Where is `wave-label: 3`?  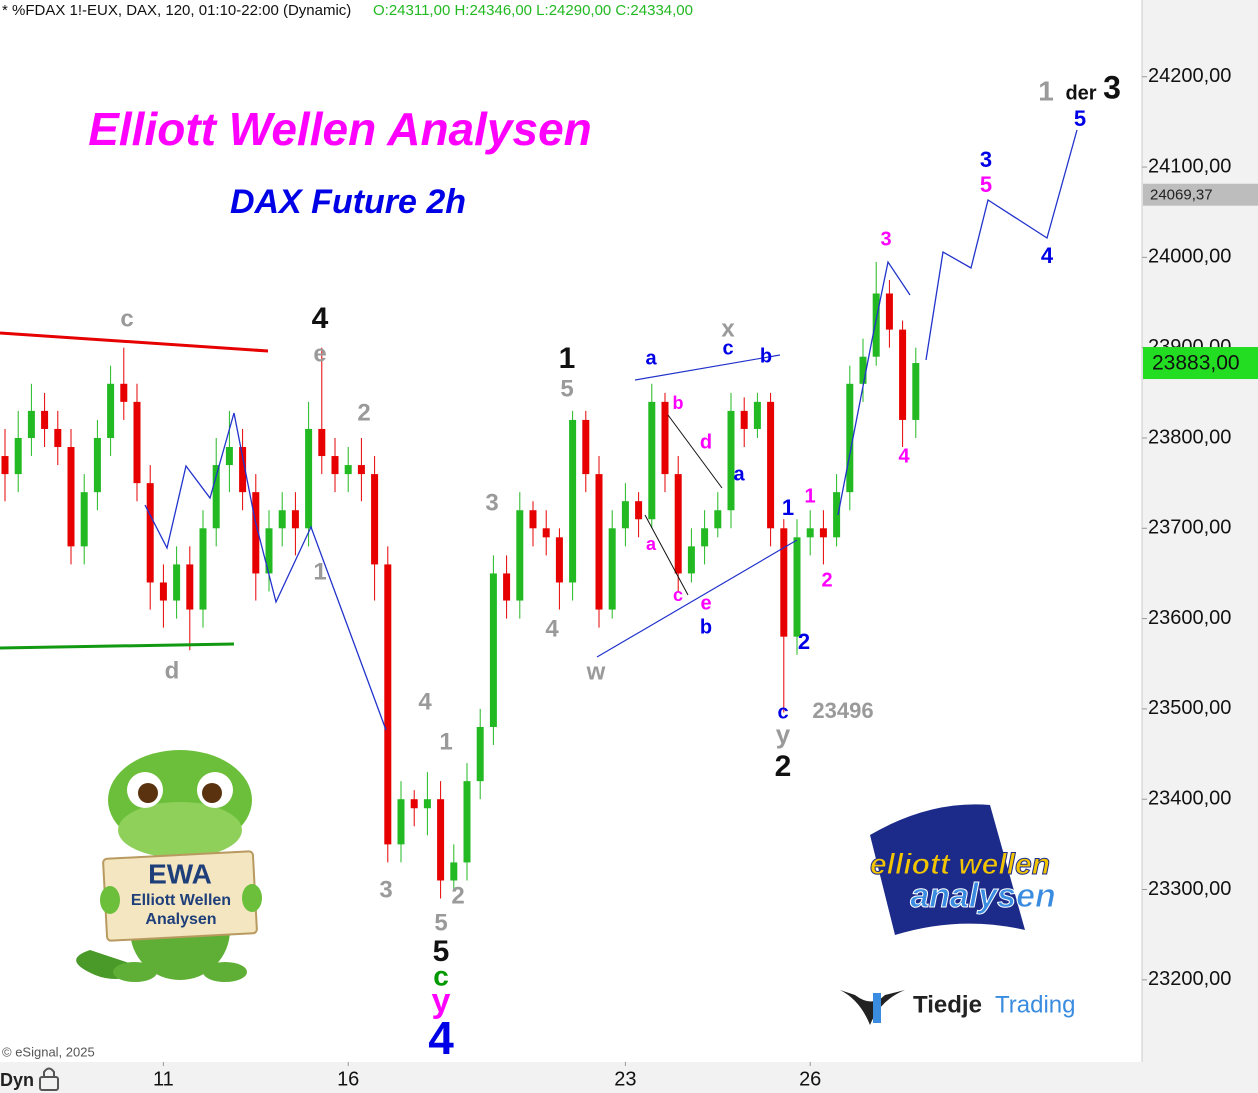
wave-label: 3 is located at coordinates (385, 889).